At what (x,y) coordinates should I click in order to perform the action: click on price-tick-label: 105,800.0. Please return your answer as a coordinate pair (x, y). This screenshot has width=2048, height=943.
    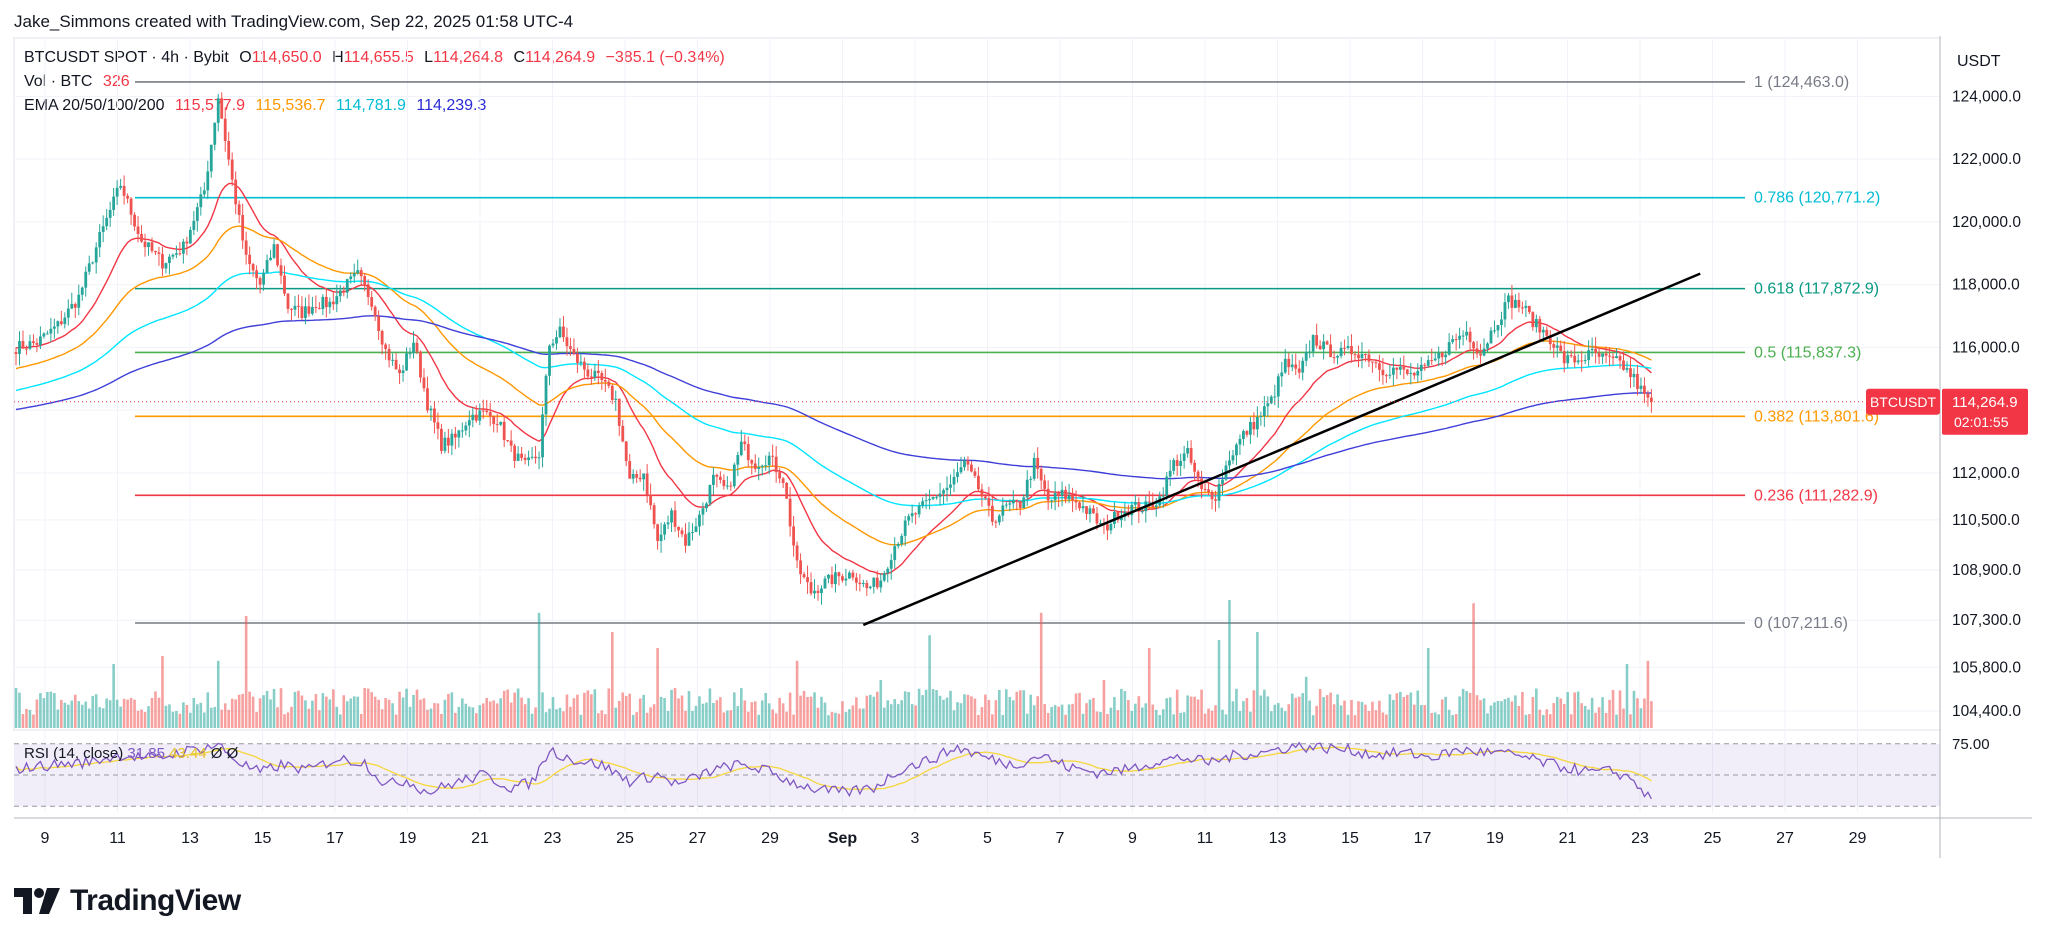
    Looking at the image, I should click on (1986, 667).